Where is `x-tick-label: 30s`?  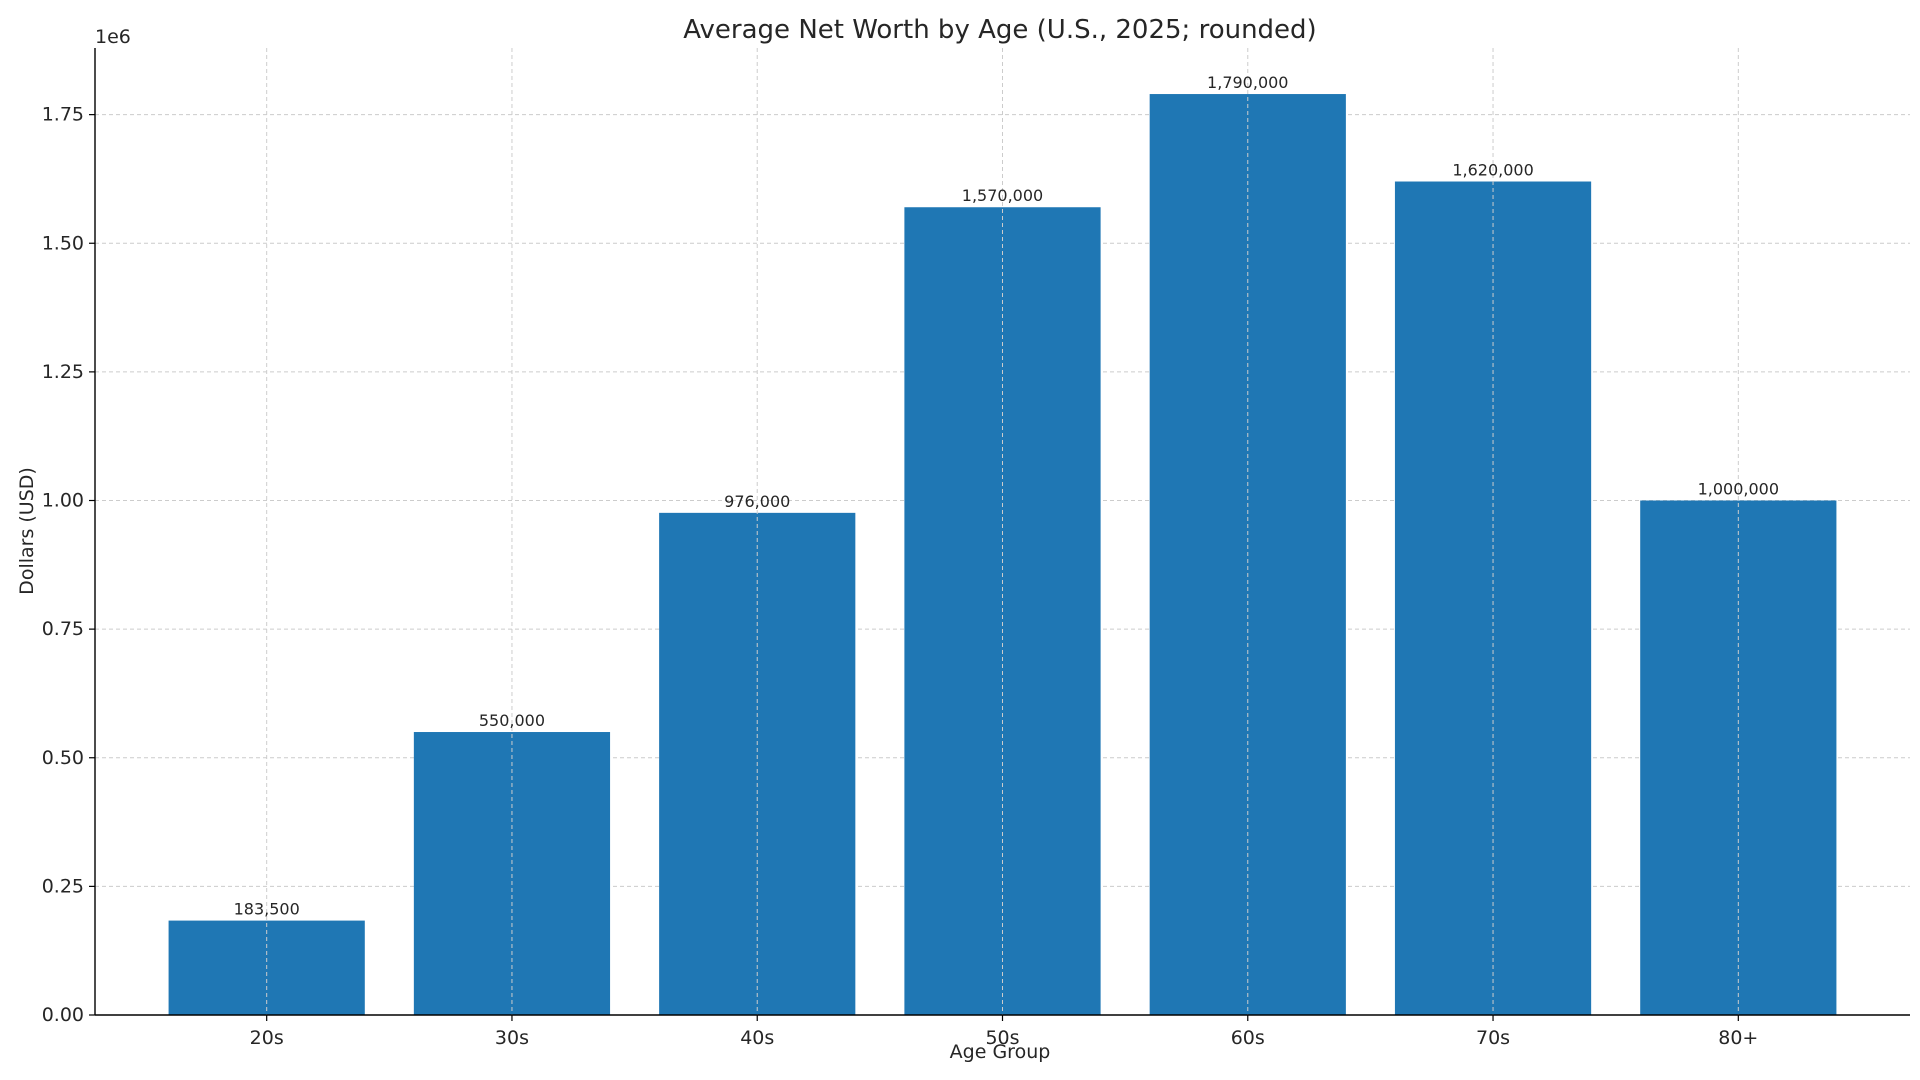 x-tick-label: 30s is located at coordinates (512, 1038).